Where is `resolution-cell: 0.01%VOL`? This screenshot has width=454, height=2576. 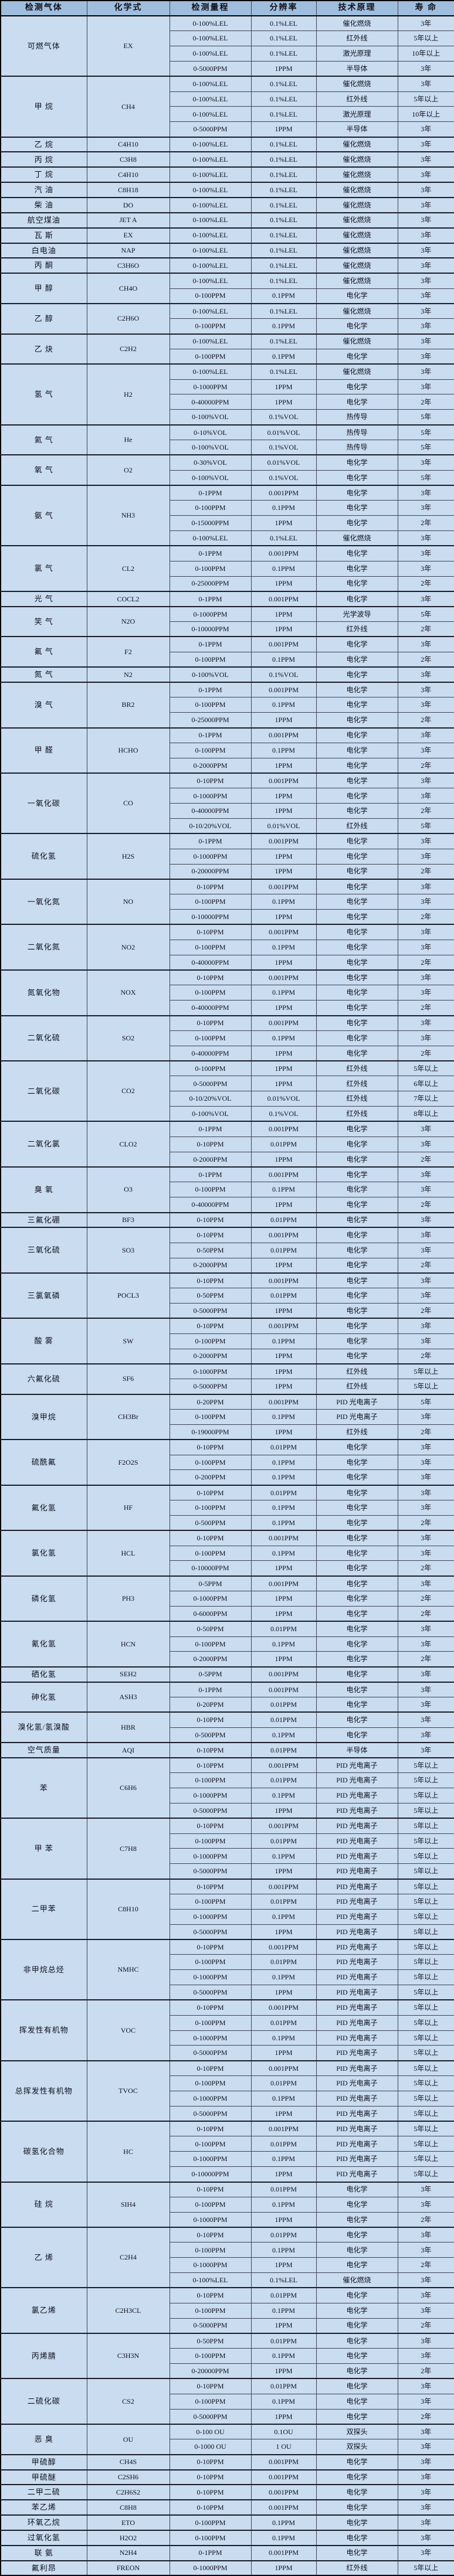
resolution-cell: 0.01%VOL is located at coordinates (283, 1099).